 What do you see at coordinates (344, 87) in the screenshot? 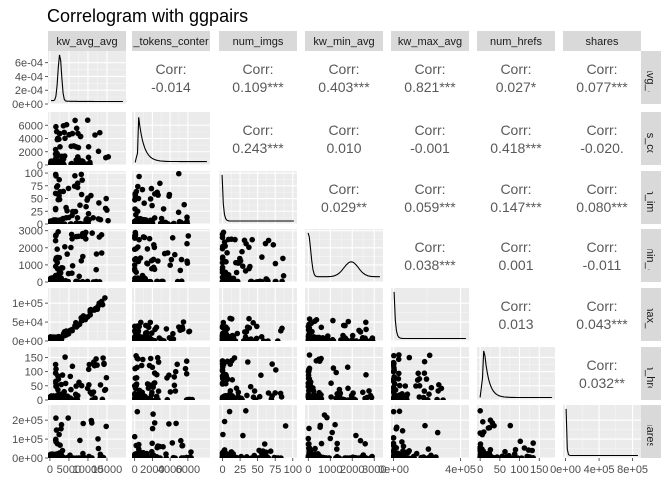
I see `corr-value: 0.403***` at bounding box center [344, 87].